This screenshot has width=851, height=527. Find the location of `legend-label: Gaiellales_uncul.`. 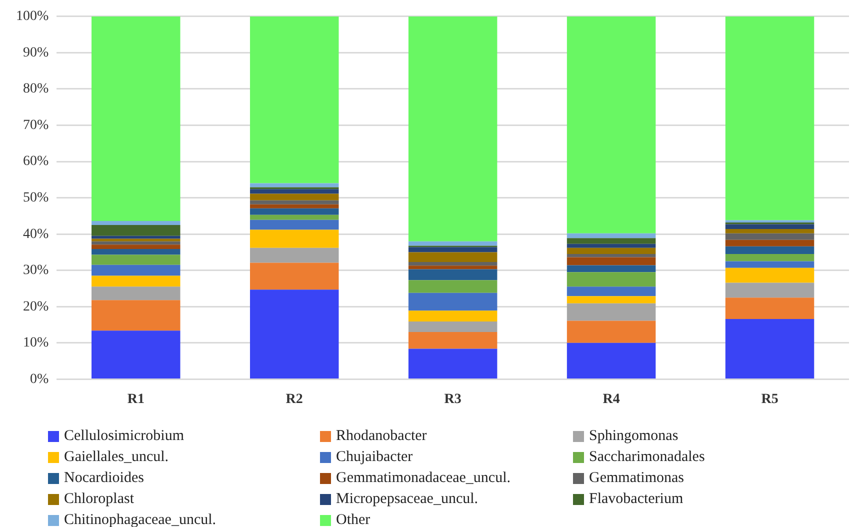

legend-label: Gaiellales_uncul. is located at coordinates (116, 457).